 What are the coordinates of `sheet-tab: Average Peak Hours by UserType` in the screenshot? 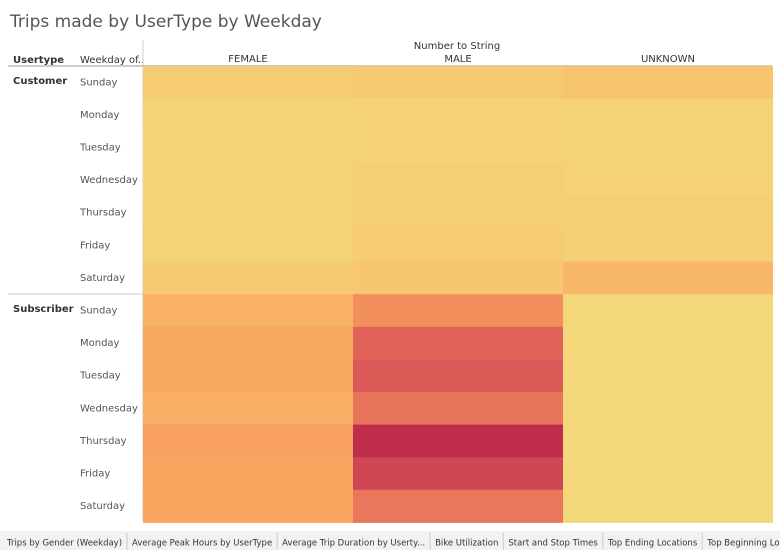 It's located at (202, 544).